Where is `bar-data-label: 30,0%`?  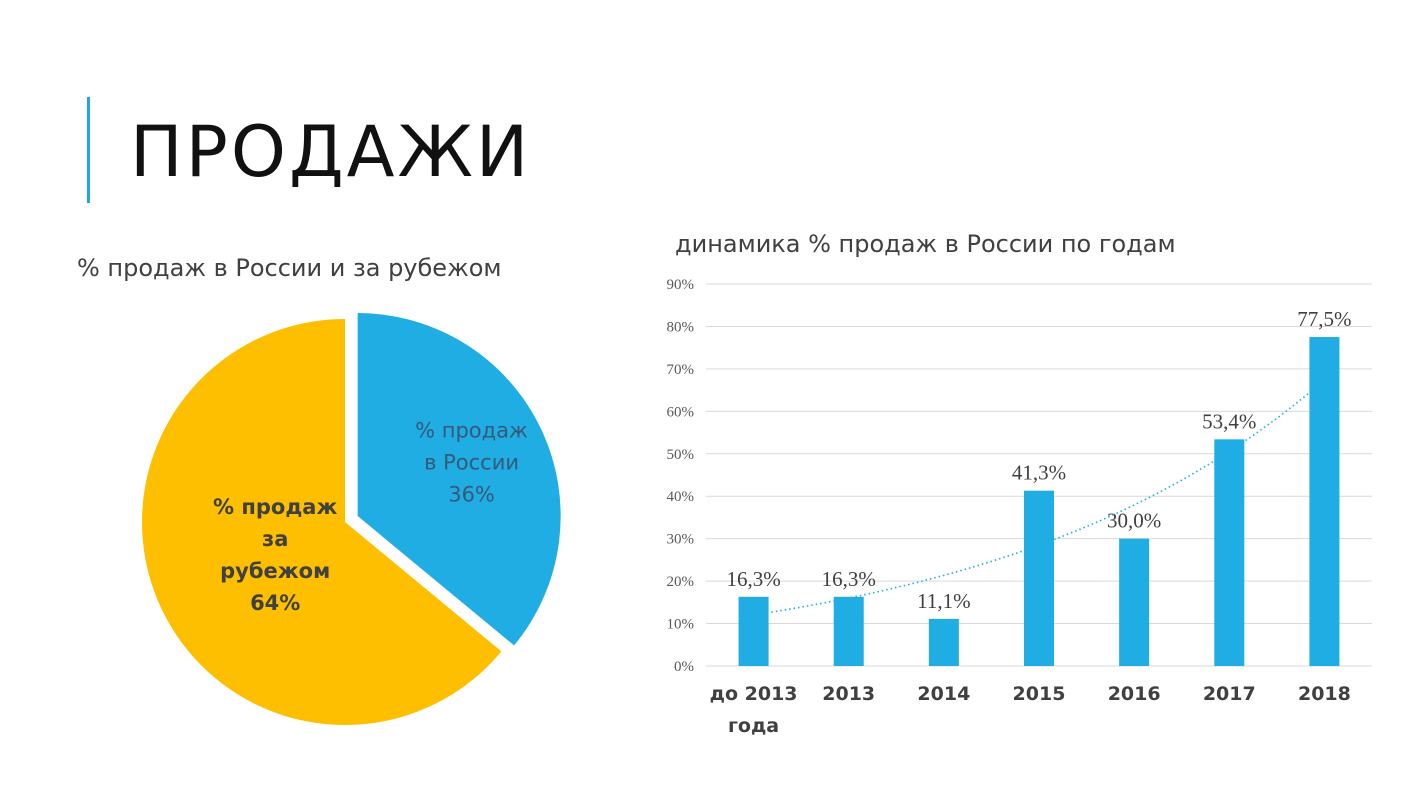 bar-data-label: 30,0% is located at coordinates (1134, 521).